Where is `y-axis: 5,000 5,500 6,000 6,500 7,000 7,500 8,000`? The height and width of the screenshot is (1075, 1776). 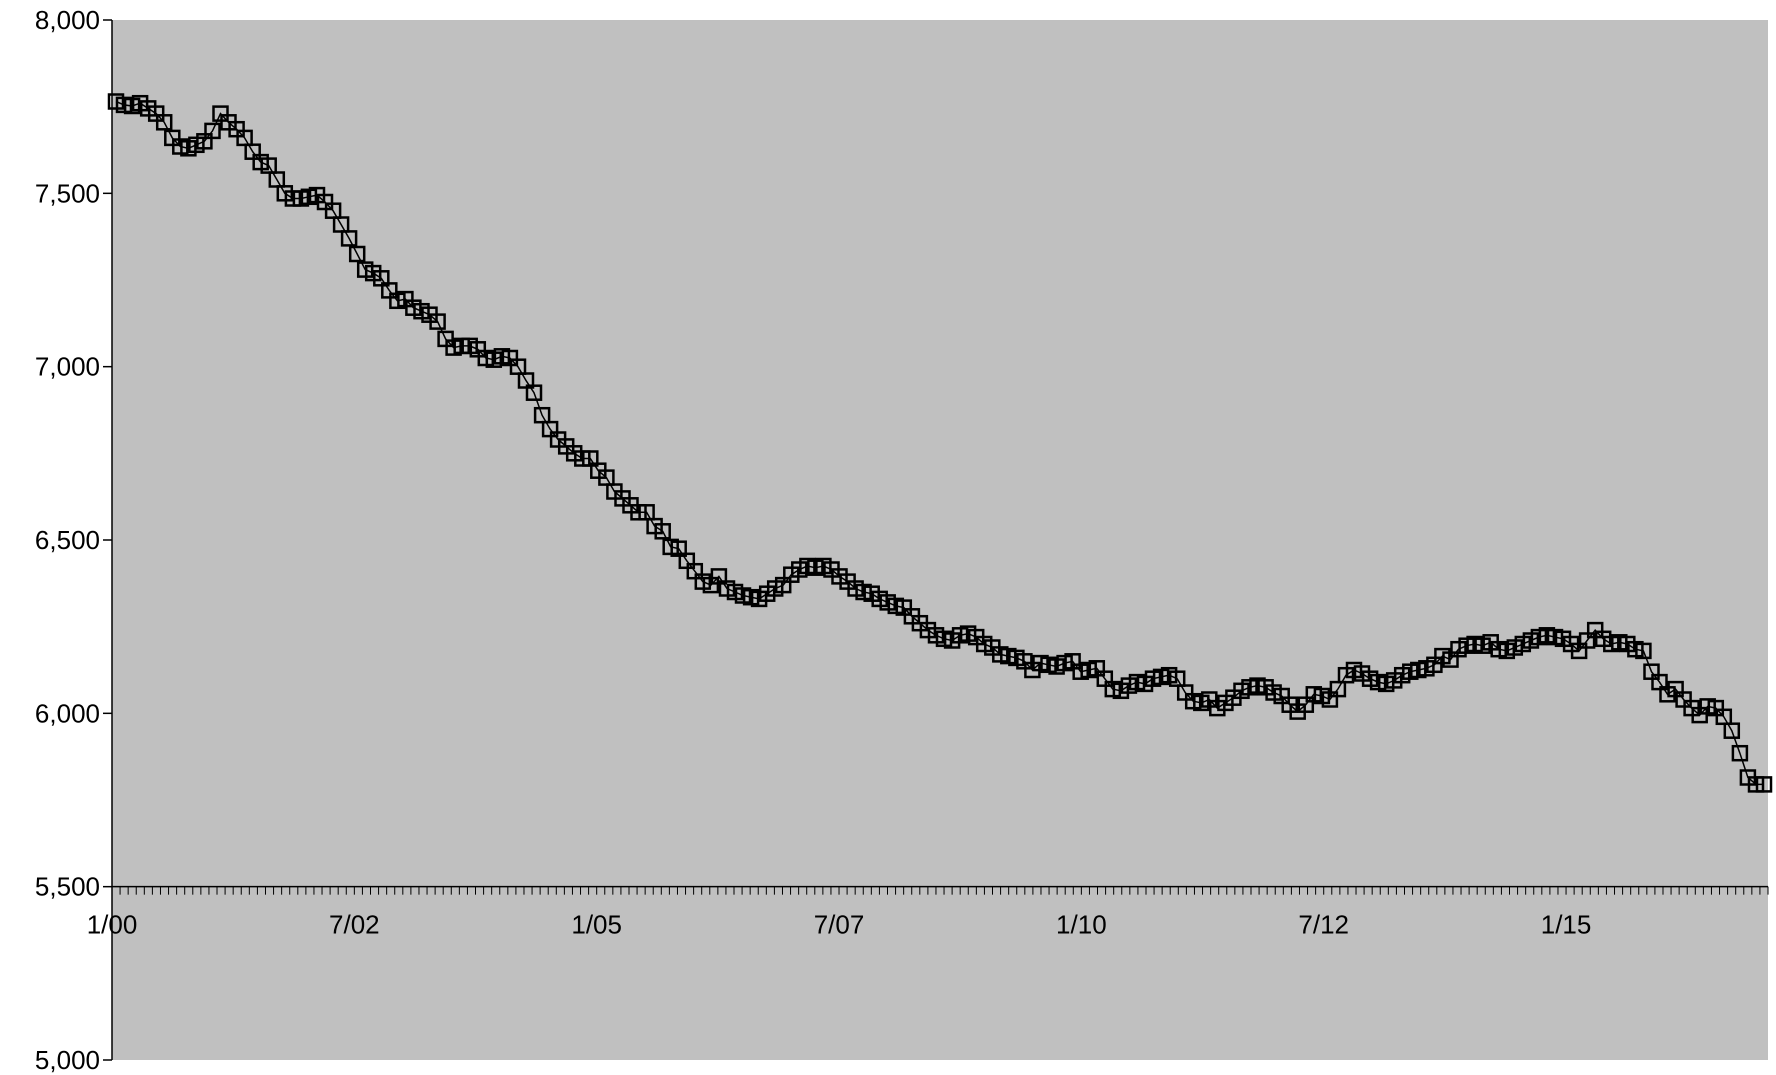
y-axis: 5,000 5,500 6,000 6,500 7,000 7,500 8,000 is located at coordinates (74, 540).